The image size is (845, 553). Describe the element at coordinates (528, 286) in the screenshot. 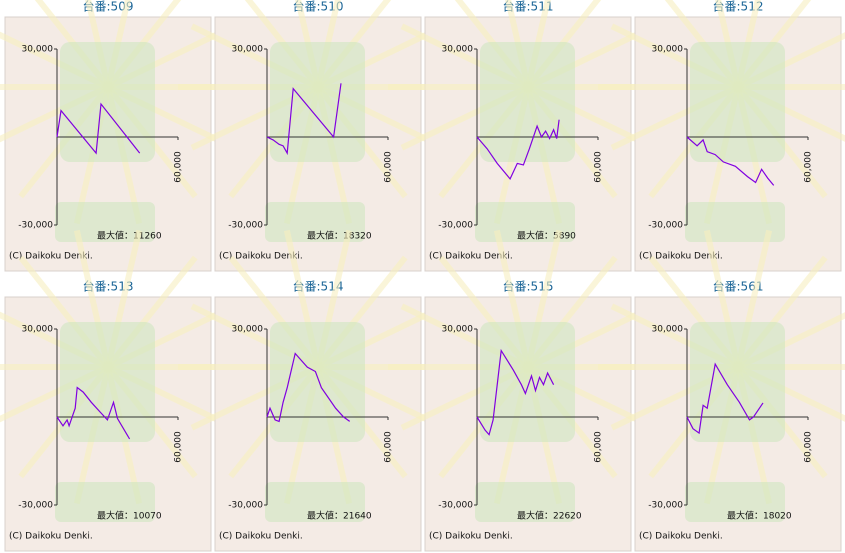

I see `panel-title: 台番:515` at that location.